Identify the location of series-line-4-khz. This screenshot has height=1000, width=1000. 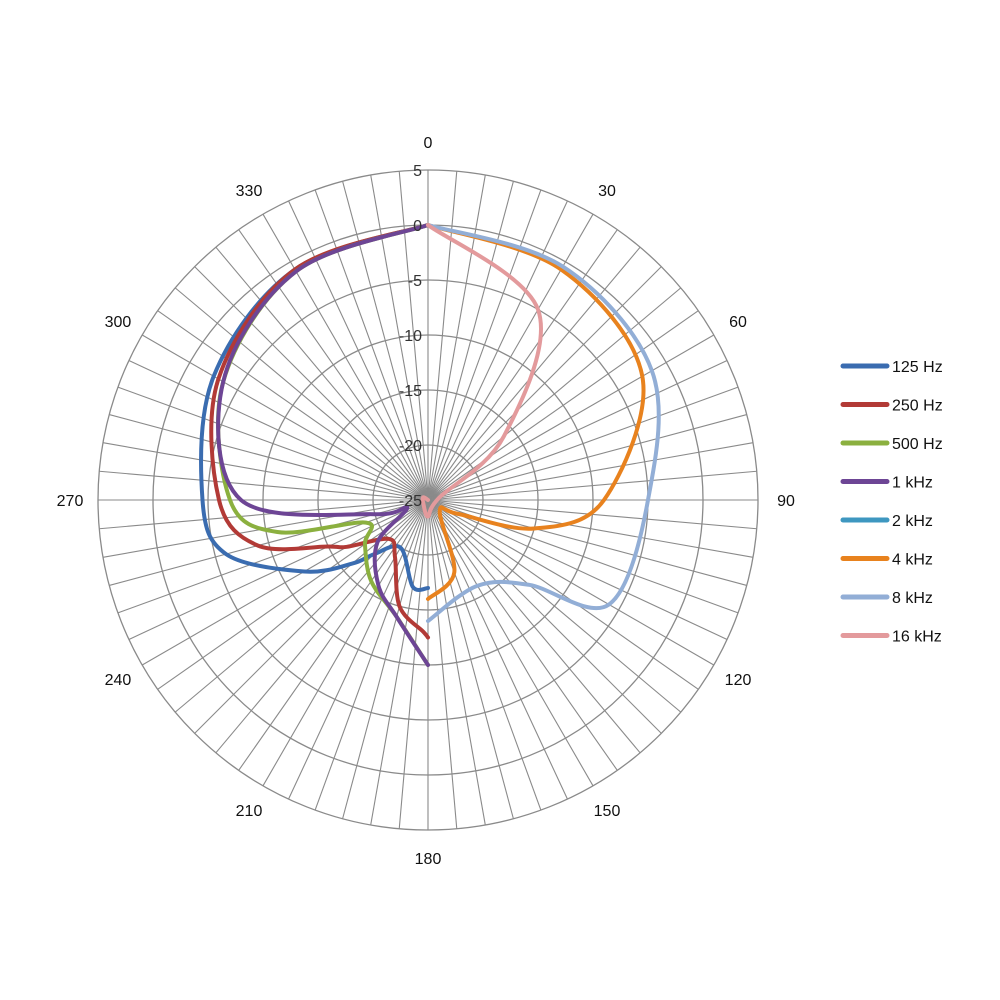
(536, 412).